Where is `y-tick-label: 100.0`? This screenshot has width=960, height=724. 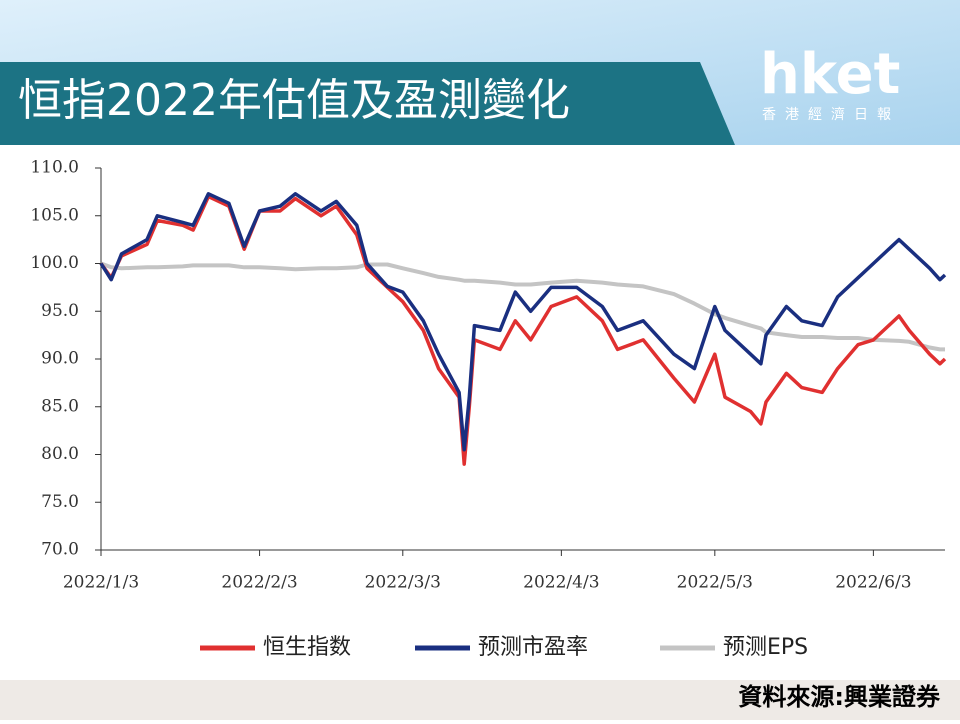 y-tick-label: 100.0 is located at coordinates (54, 263).